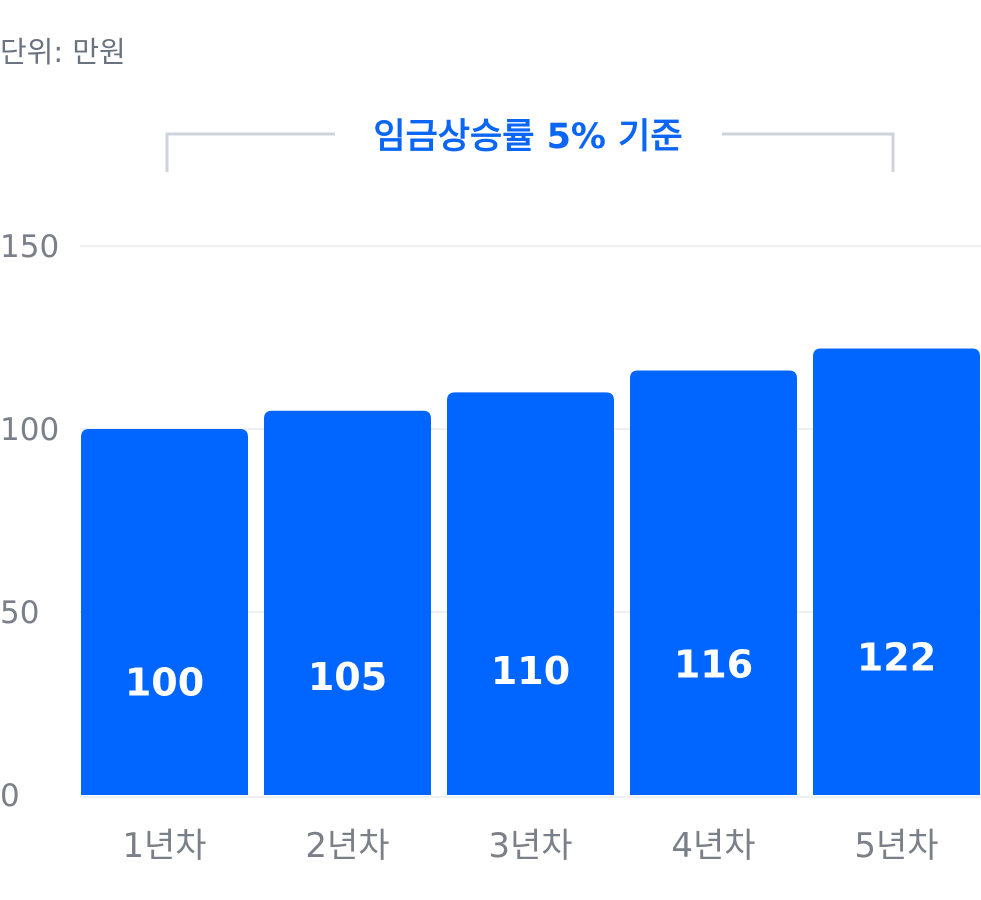  I want to click on annotation-bracket: 임금상승률 5% 기준, so click(530, 144).